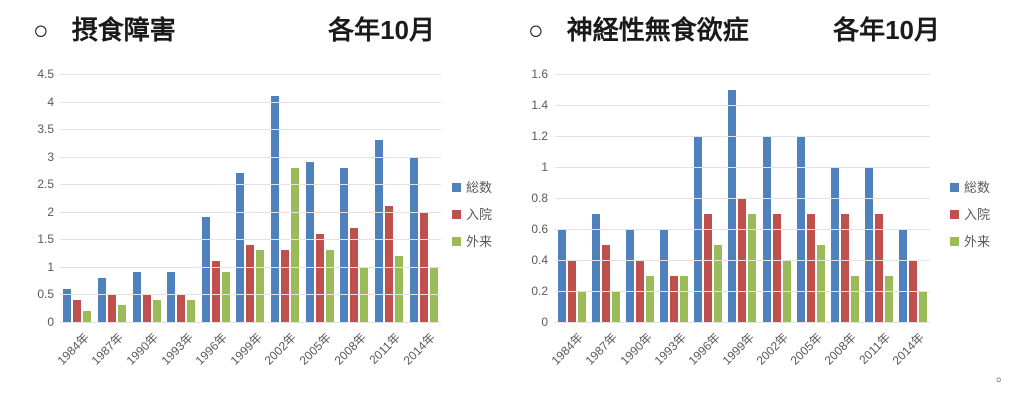 Image resolution: width=1024 pixels, height=415 pixels. Describe the element at coordinates (840, 349) in the screenshot. I see `x-category-label: 2008年` at that location.